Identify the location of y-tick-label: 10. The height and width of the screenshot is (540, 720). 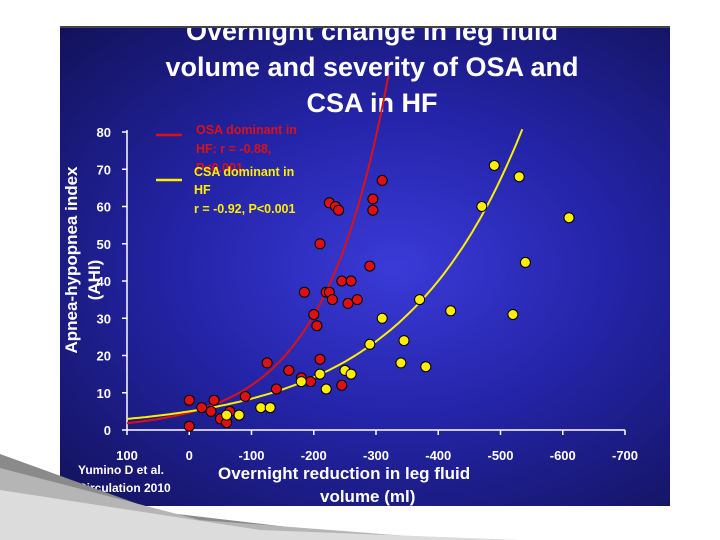
(104, 393).